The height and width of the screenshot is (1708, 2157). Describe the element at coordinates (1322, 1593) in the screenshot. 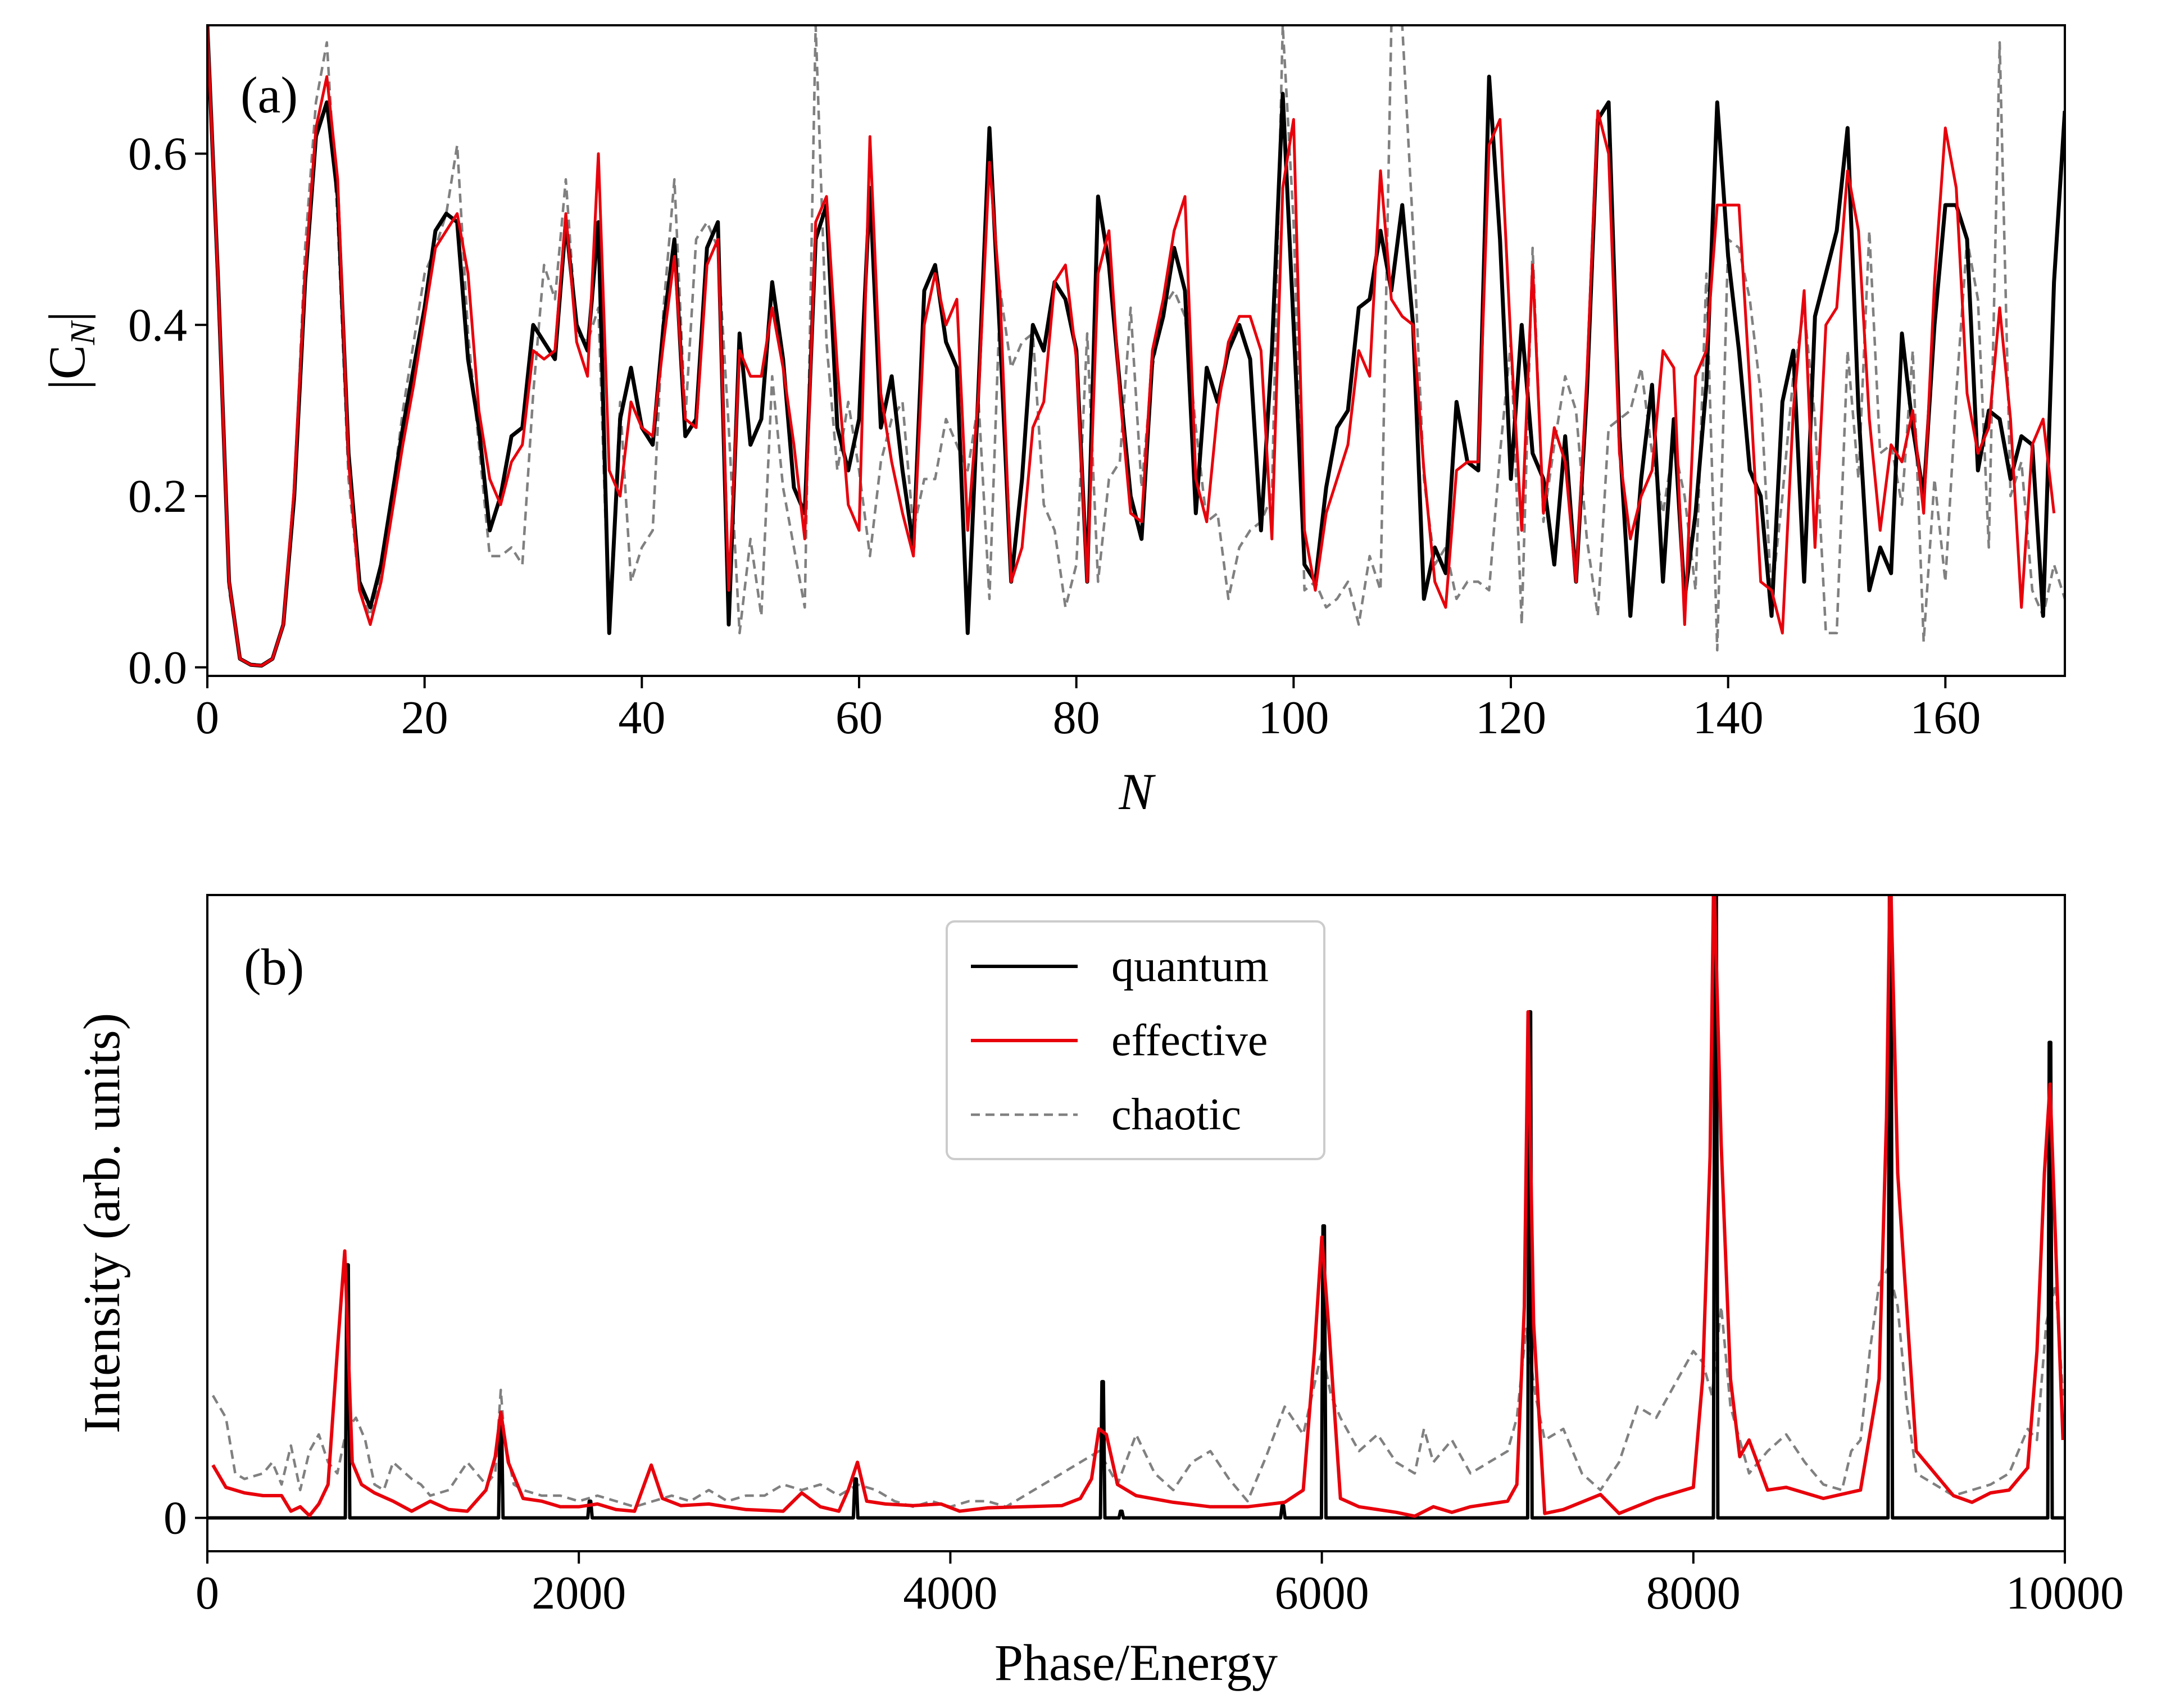

I see `x-tick-label: 6000` at that location.